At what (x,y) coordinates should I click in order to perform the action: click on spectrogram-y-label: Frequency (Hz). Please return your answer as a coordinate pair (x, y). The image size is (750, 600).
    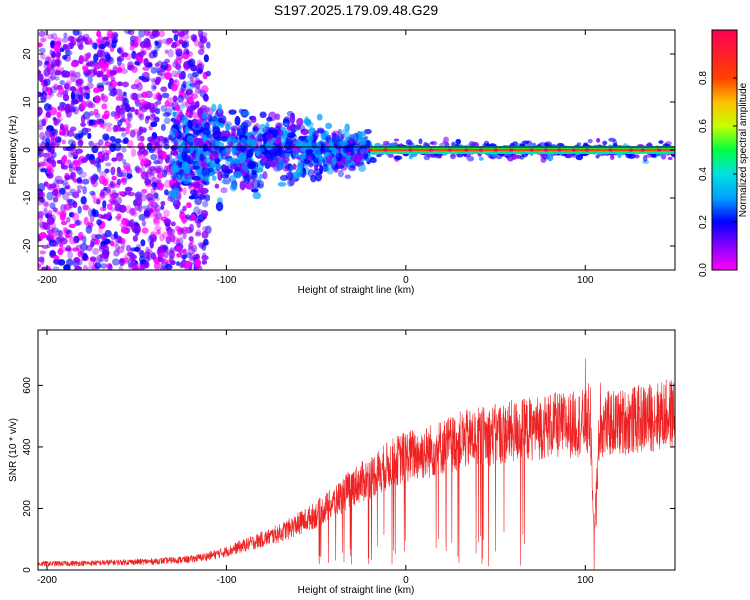
    Looking at the image, I should click on (13, 150).